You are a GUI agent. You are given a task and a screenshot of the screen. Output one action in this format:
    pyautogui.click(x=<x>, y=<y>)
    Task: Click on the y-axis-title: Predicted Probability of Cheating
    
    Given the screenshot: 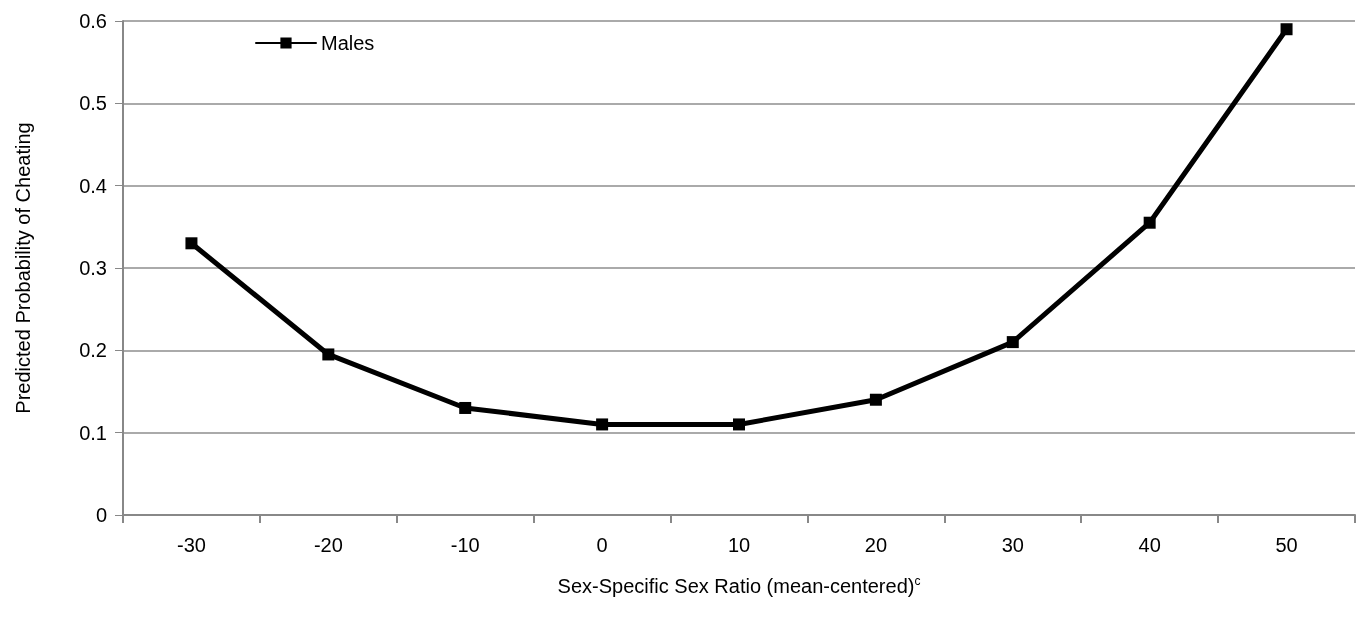 What is the action you would take?
    pyautogui.click(x=23, y=268)
    